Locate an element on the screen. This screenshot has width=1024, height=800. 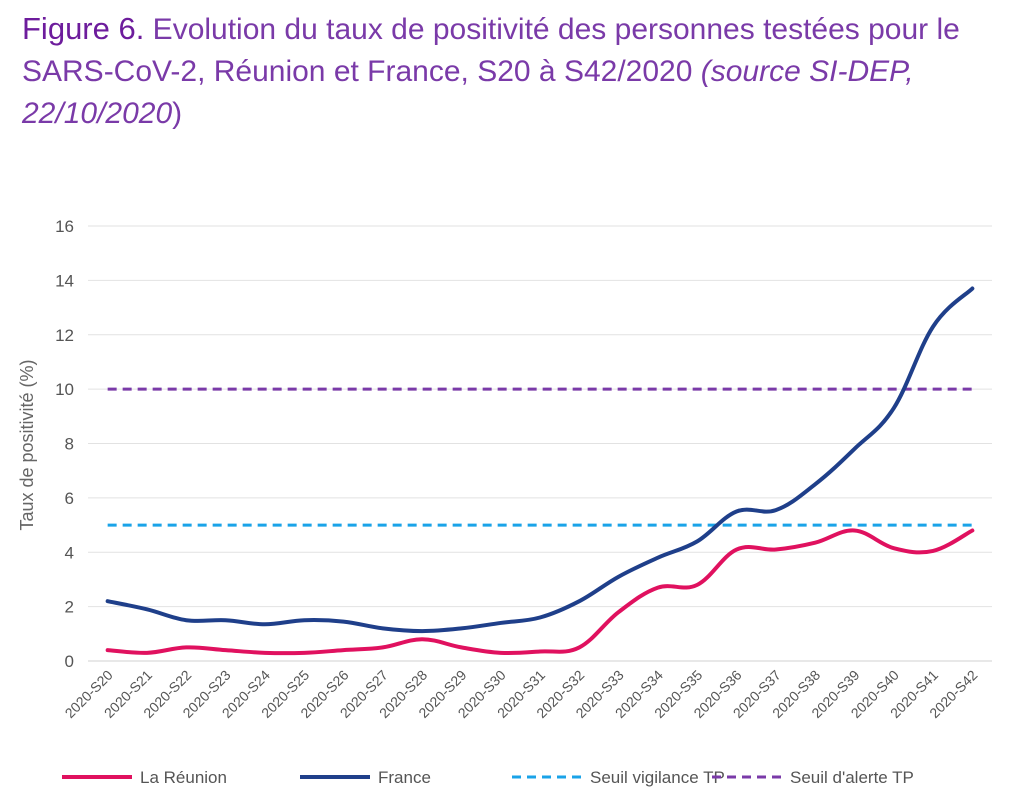
y-tick-label: 0 is located at coordinates (69, 661).